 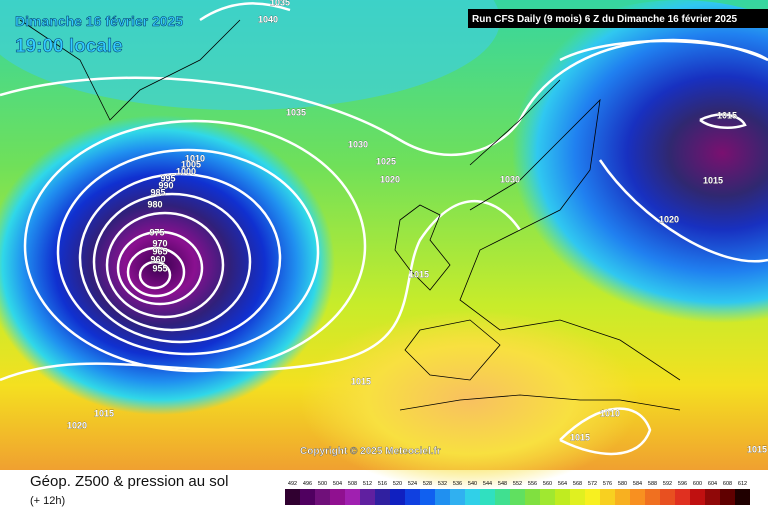 I want to click on scale-label: 576, so click(x=607, y=484).